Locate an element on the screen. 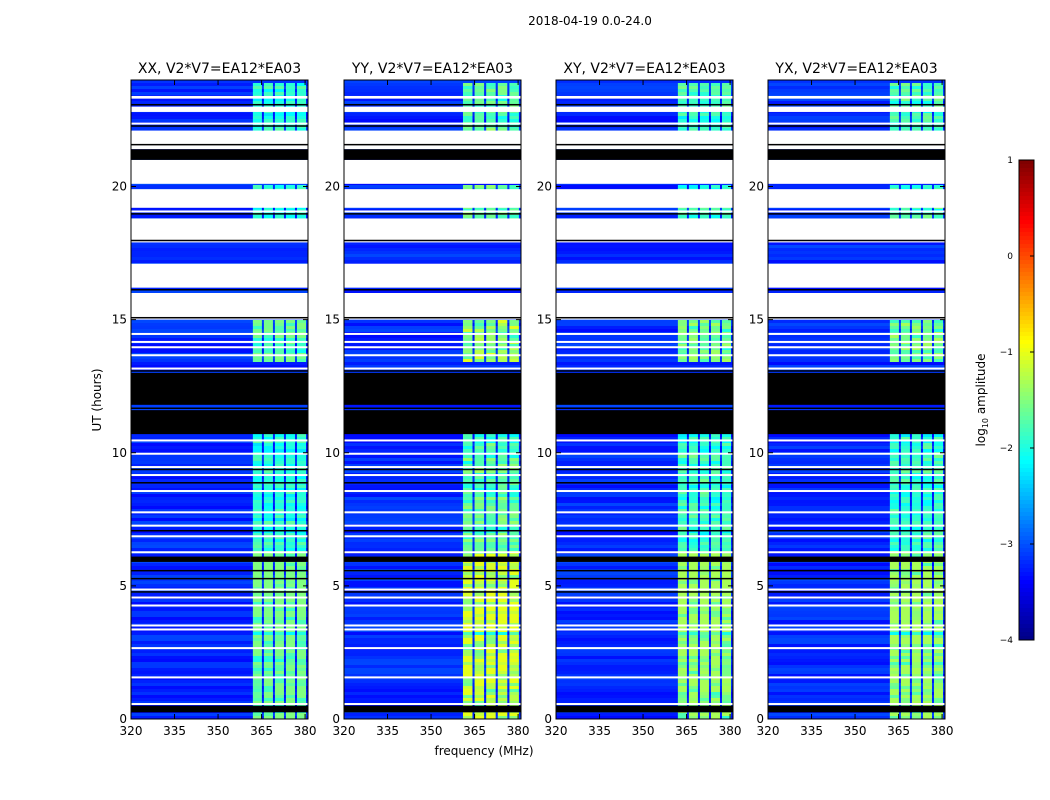 The height and width of the screenshot is (800, 1050). y-axis-label: UT (hours) is located at coordinates (97, 399).